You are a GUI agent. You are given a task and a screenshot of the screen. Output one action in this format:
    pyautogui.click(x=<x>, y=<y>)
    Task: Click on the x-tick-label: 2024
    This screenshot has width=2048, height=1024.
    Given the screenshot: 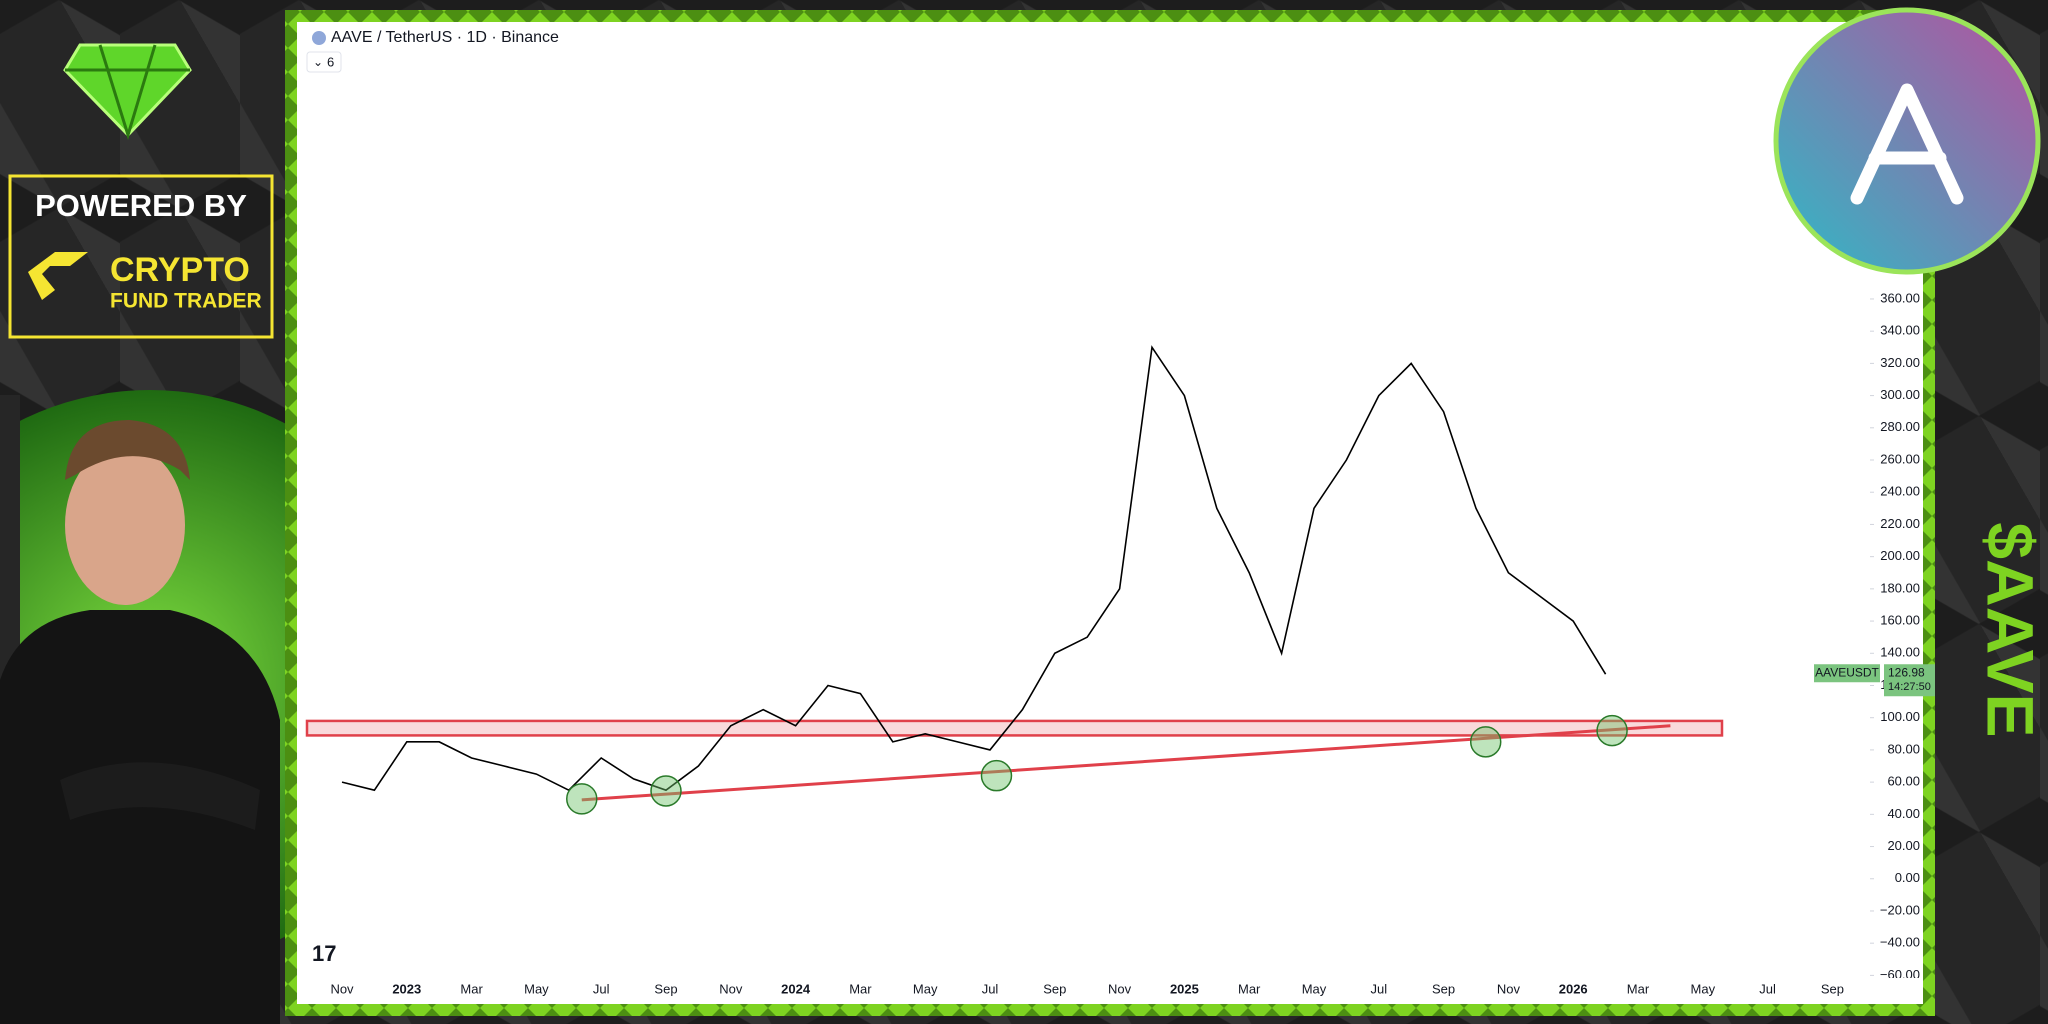 What is the action you would take?
    pyautogui.click(x=796, y=988)
    